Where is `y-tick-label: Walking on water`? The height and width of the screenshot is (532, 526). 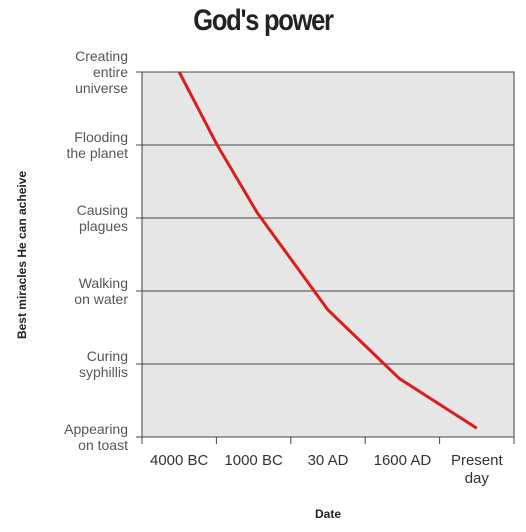
y-tick-label: Walking on water is located at coordinates (101, 291).